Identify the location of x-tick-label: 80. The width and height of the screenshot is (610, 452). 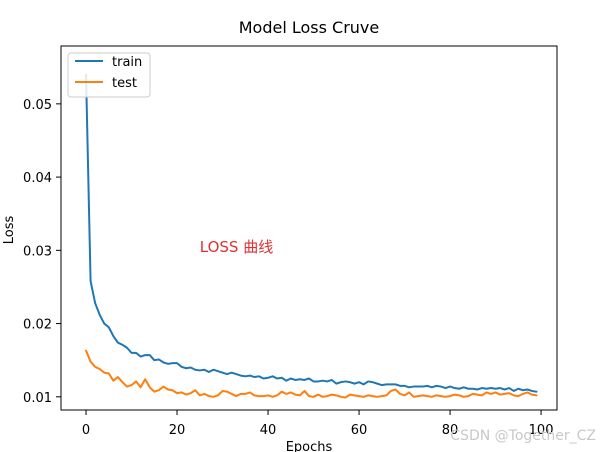
(450, 430).